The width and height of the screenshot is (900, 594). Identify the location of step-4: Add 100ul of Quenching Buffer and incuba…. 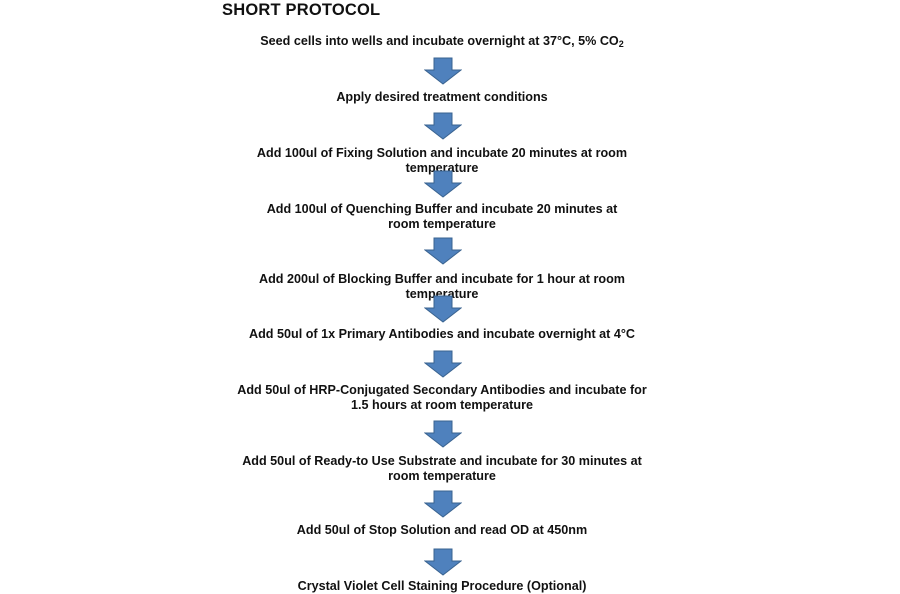
(442, 216).